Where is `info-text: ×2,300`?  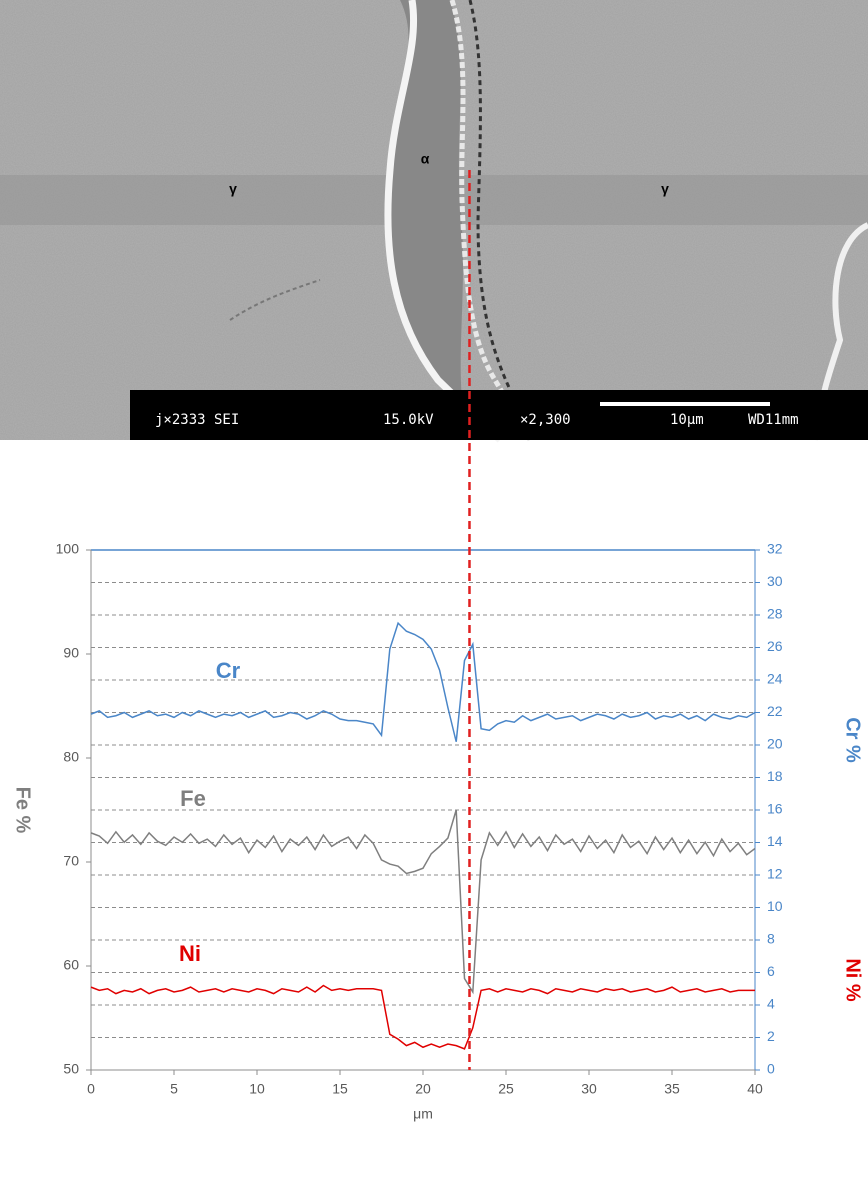
info-text: ×2,300 is located at coordinates (545, 420).